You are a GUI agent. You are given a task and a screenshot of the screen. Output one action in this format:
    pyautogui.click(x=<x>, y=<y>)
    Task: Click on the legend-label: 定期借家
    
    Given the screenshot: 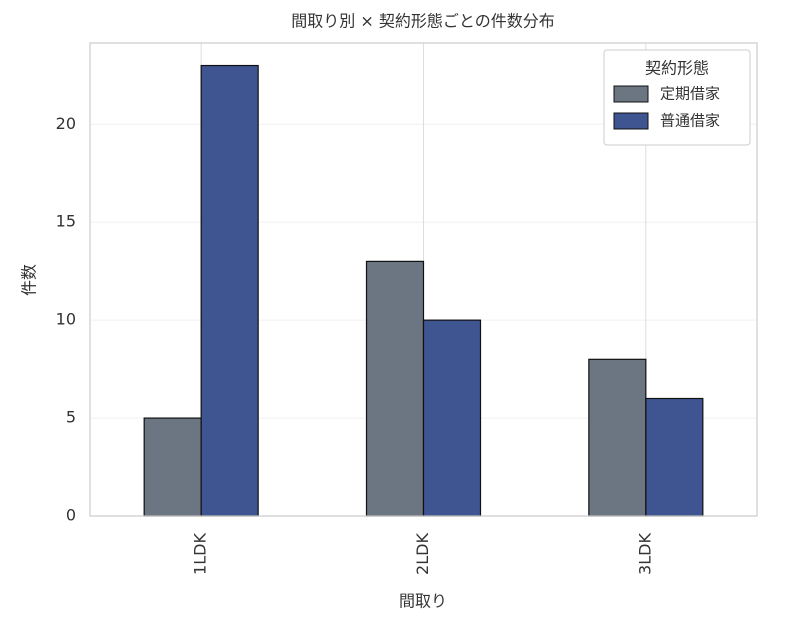 What is the action you would take?
    pyautogui.click(x=690, y=94)
    